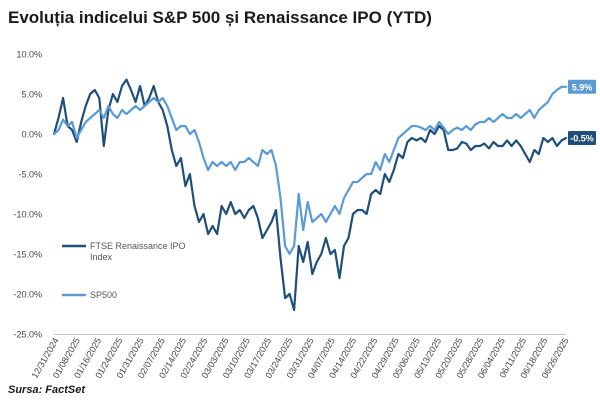 This screenshot has height=414, width=600. I want to click on y-tick-label: 0.0%, so click(31, 135).